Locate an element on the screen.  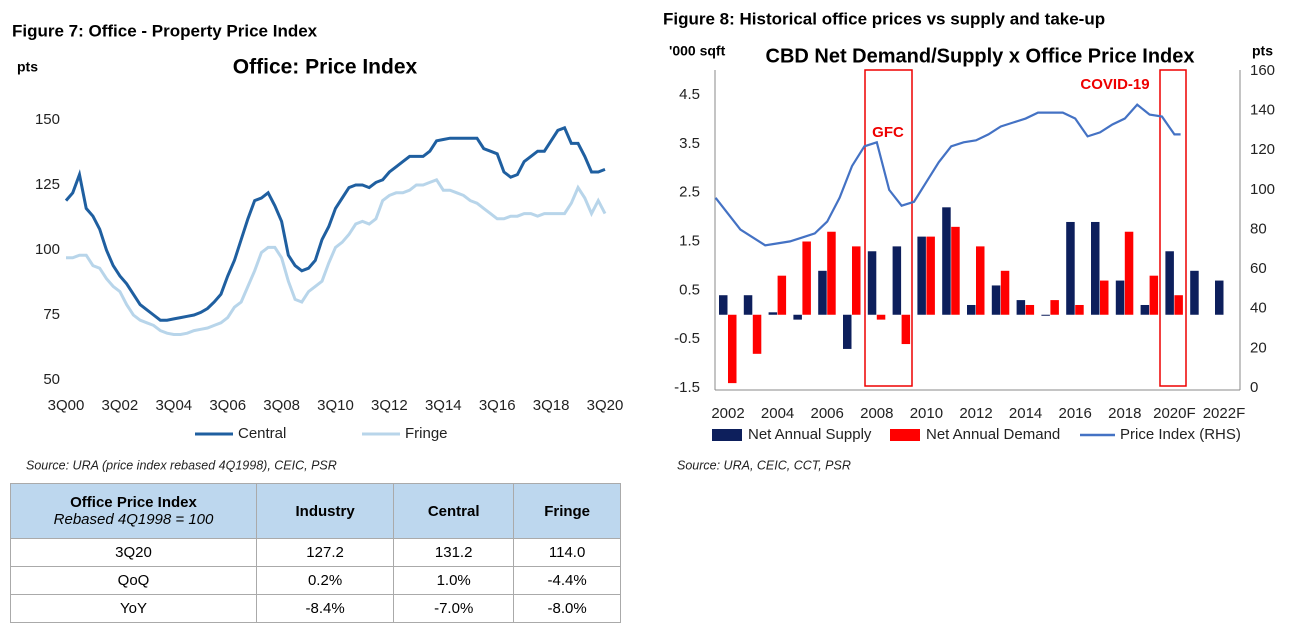
legend-label: Central is located at coordinates (262, 433).